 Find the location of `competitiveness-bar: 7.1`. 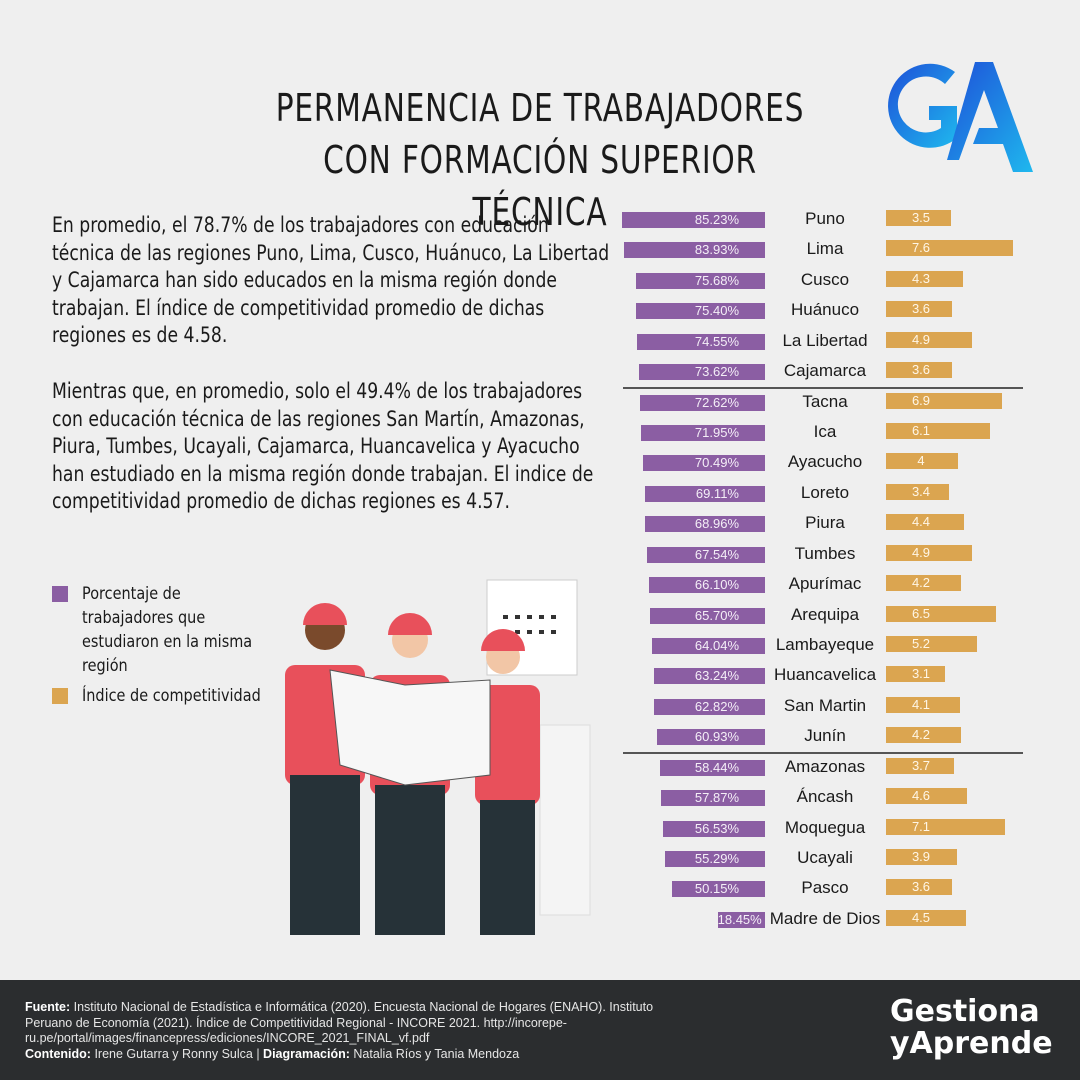

competitiveness-bar: 7.1 is located at coordinates (946, 826).